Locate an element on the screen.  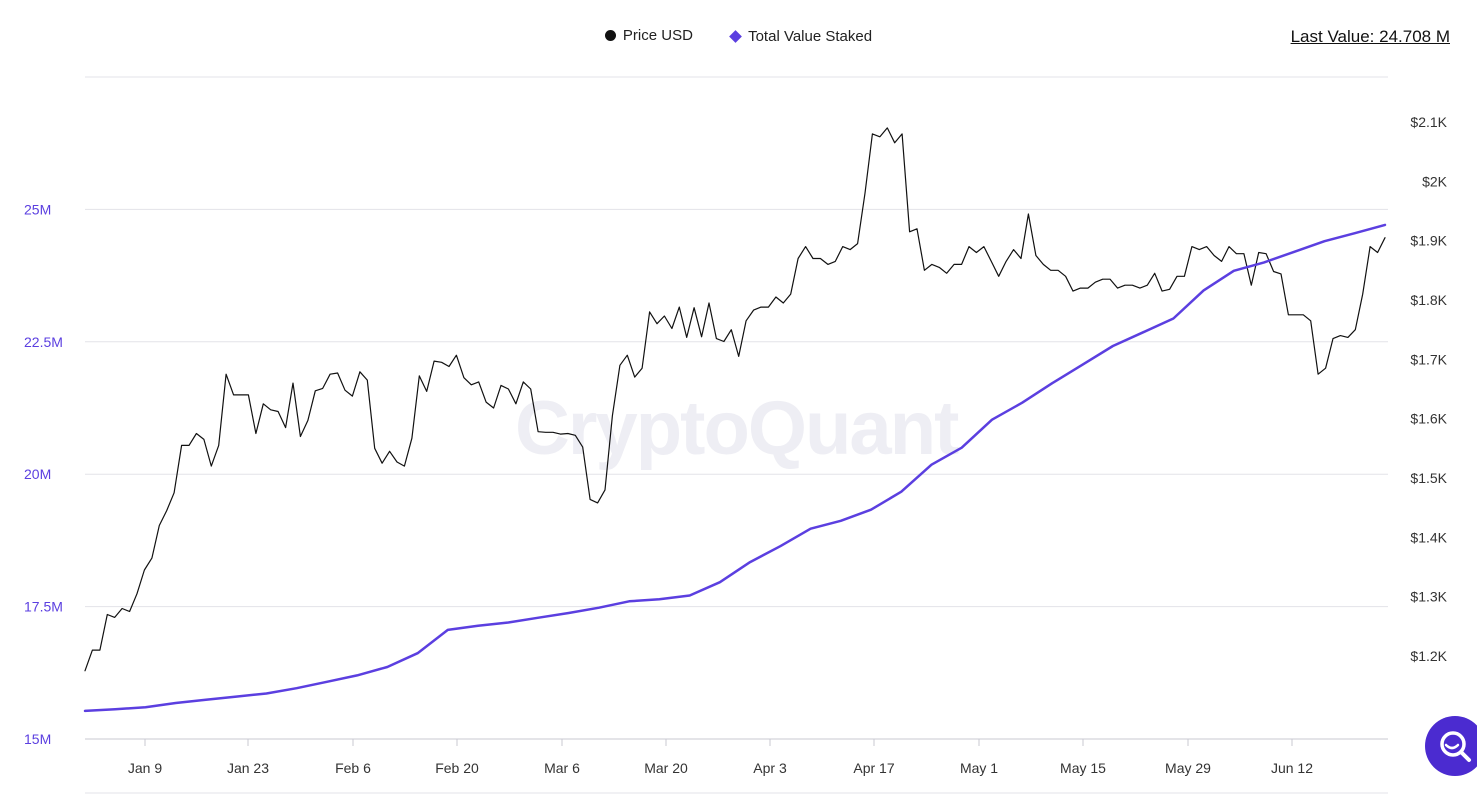
right-axis-tick-label: $2K is located at coordinates (1435, 181).